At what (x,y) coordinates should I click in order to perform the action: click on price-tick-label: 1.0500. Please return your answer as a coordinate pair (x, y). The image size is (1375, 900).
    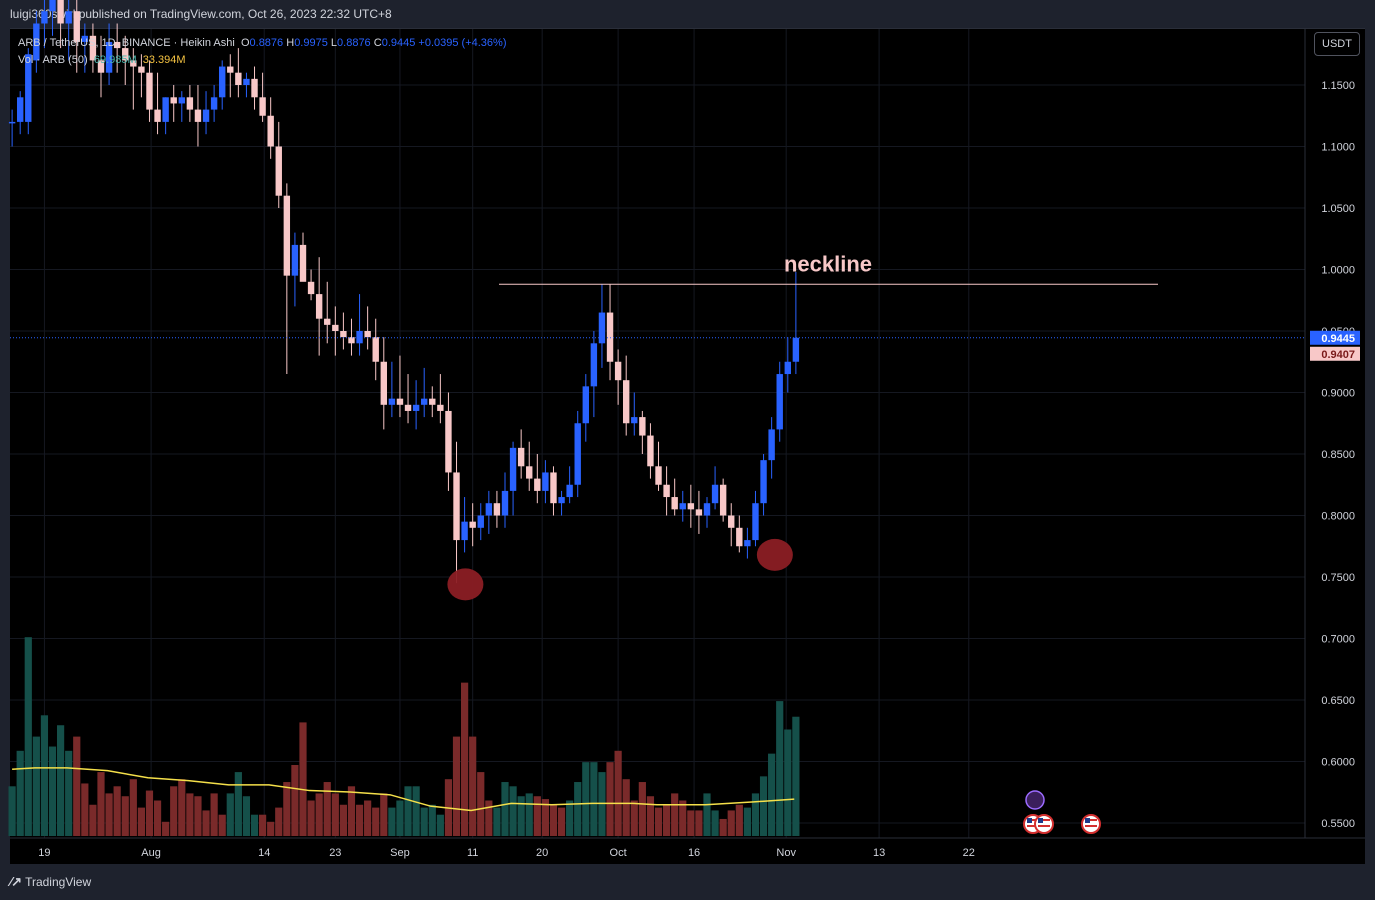
    Looking at the image, I should click on (1338, 209).